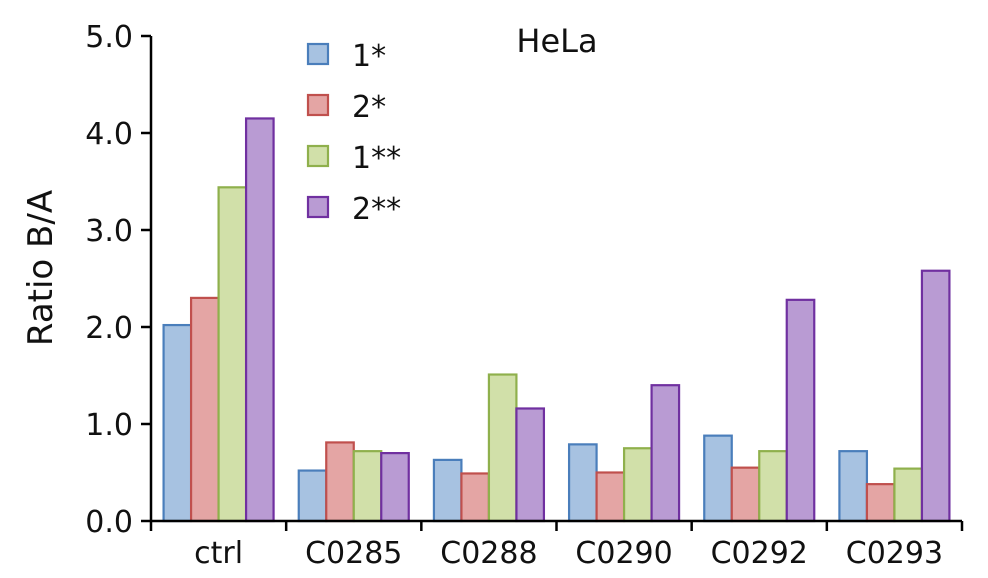  I want to click on x-tick-label-C0290: C0290, so click(623, 553).